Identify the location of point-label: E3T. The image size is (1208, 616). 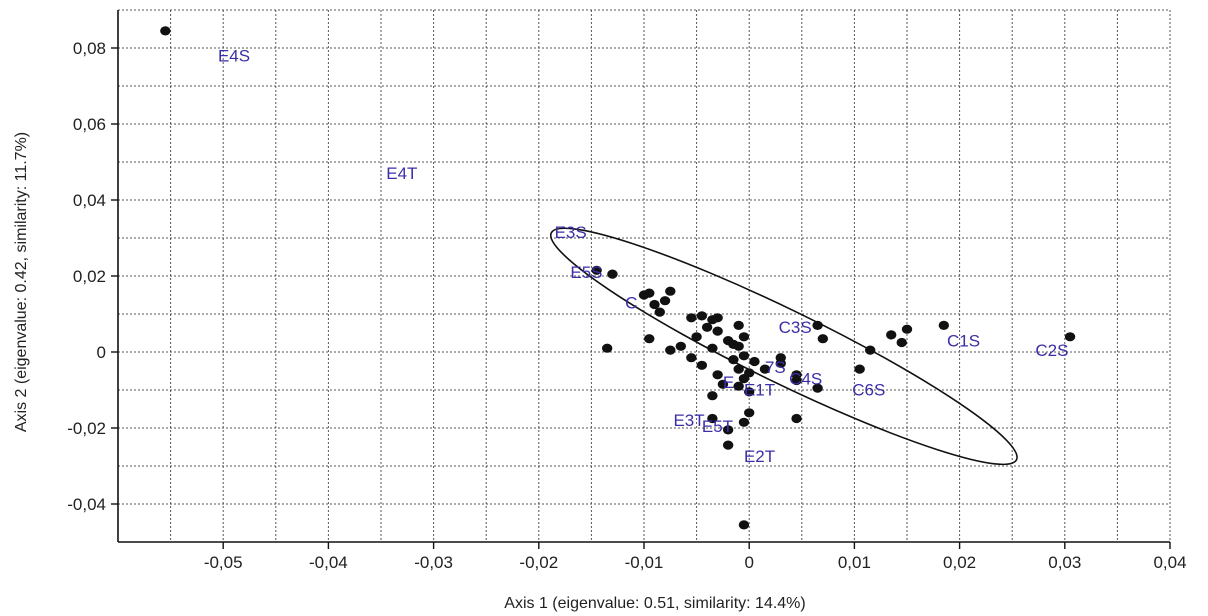
(688, 420).